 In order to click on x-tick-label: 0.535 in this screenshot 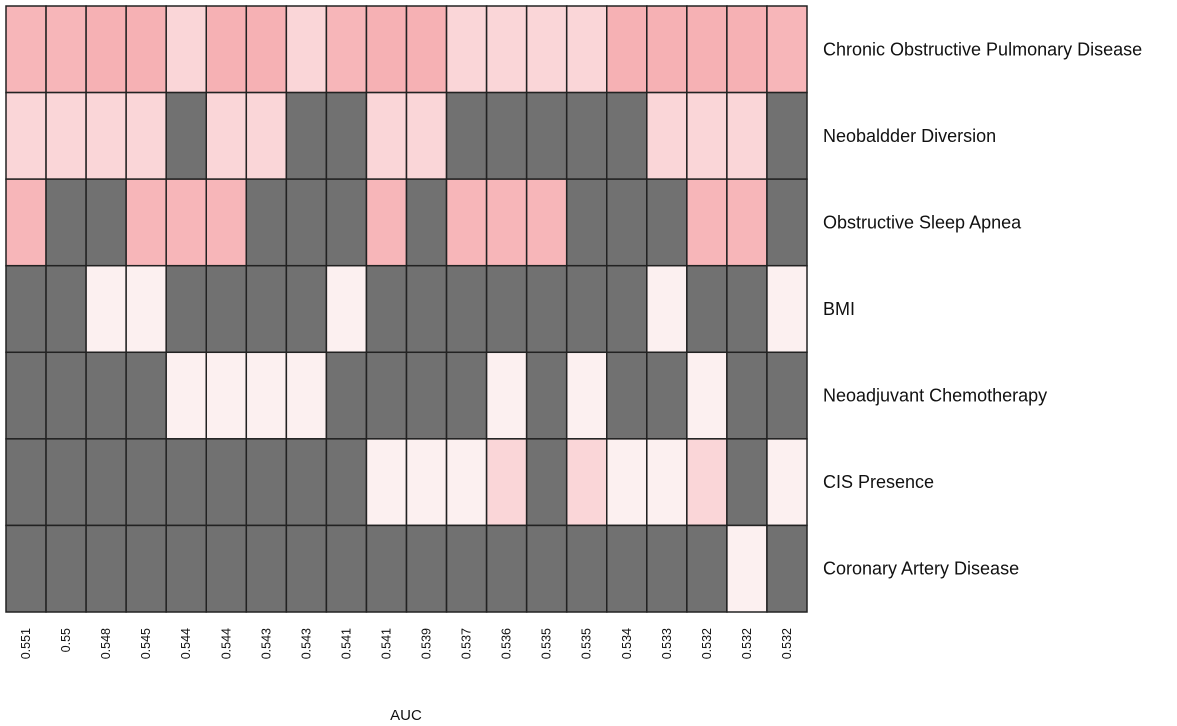, I will do `click(547, 643)`.